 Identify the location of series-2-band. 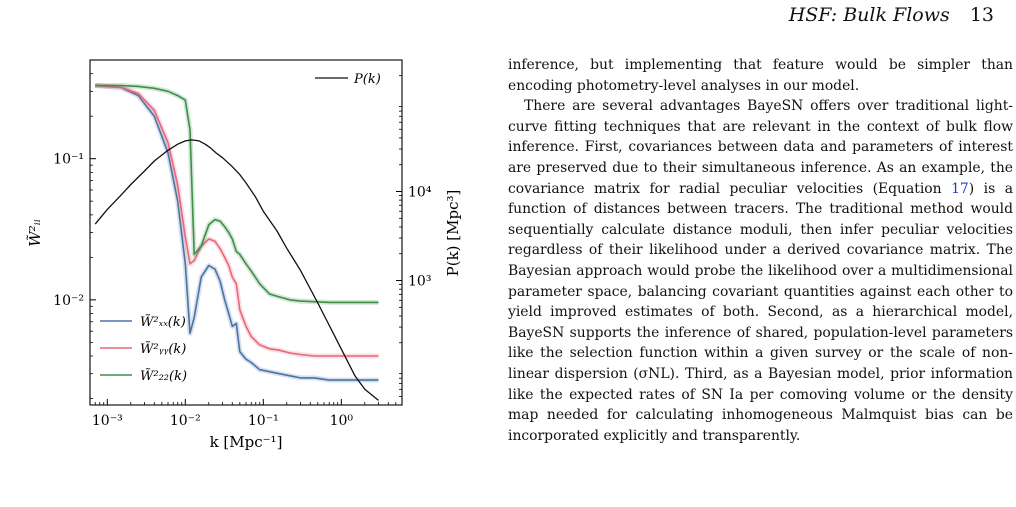
(237, 194).